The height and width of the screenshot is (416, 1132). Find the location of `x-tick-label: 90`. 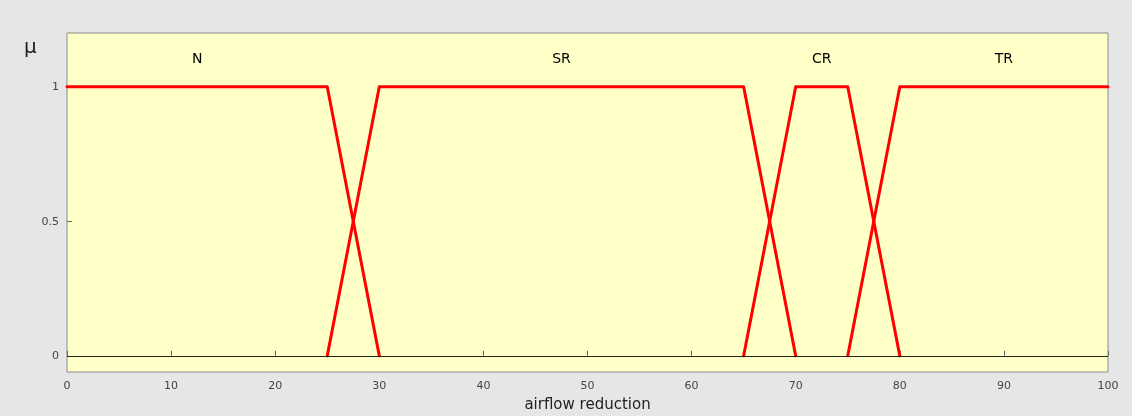

x-tick-label: 90 is located at coordinates (1003, 385).